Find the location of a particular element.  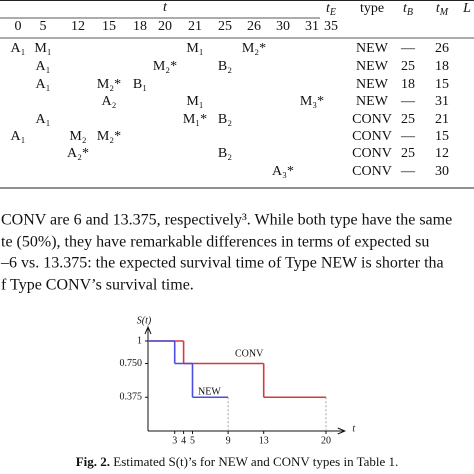

time-point: 30 is located at coordinates (283, 26).